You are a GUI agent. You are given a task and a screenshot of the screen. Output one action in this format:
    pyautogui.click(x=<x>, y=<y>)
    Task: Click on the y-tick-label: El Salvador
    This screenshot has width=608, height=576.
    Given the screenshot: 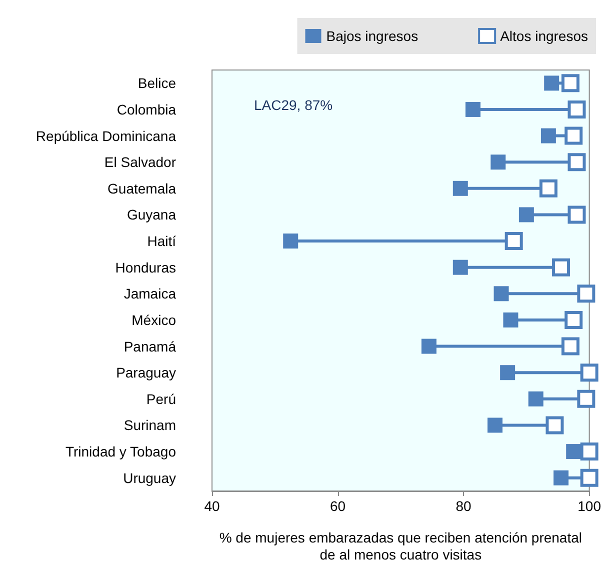 What is the action you would take?
    pyautogui.click(x=140, y=162)
    